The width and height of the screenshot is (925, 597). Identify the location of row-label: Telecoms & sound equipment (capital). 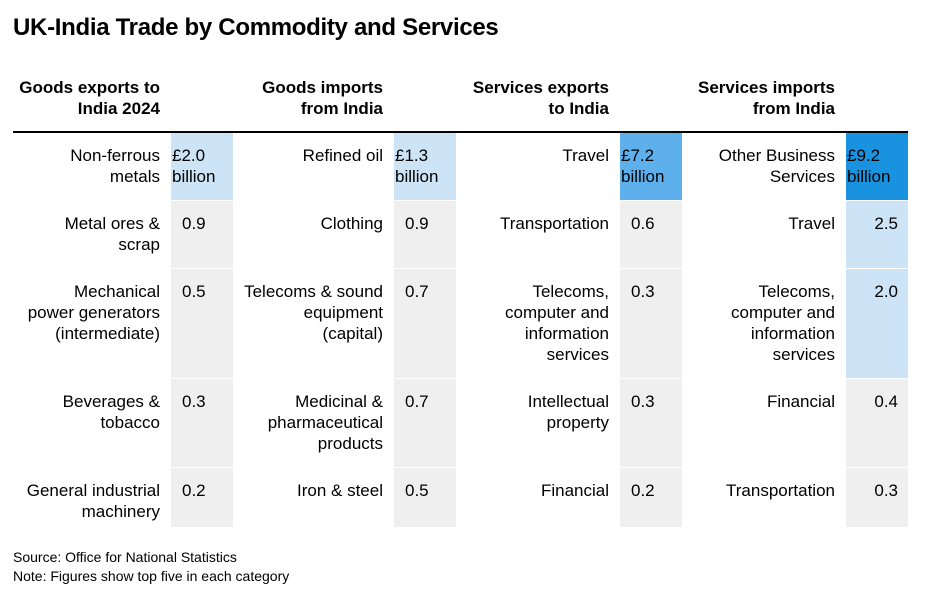
(283, 312).